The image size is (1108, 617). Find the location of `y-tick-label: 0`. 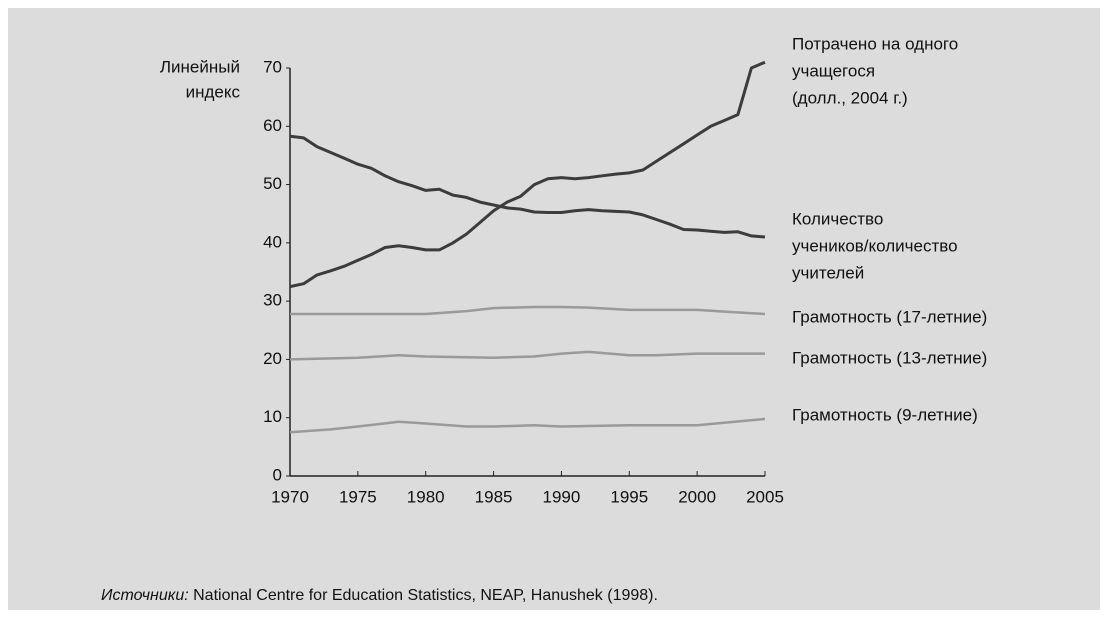

y-tick-label: 0 is located at coordinates (277, 474).